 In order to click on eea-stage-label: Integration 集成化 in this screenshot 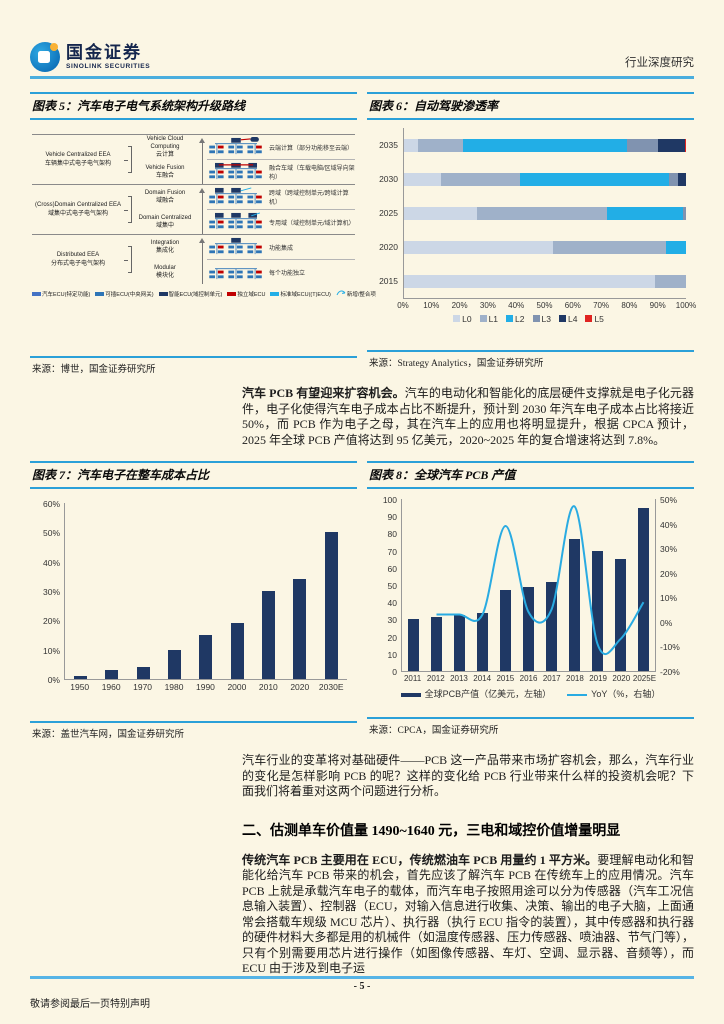, I will do `click(165, 247)`.